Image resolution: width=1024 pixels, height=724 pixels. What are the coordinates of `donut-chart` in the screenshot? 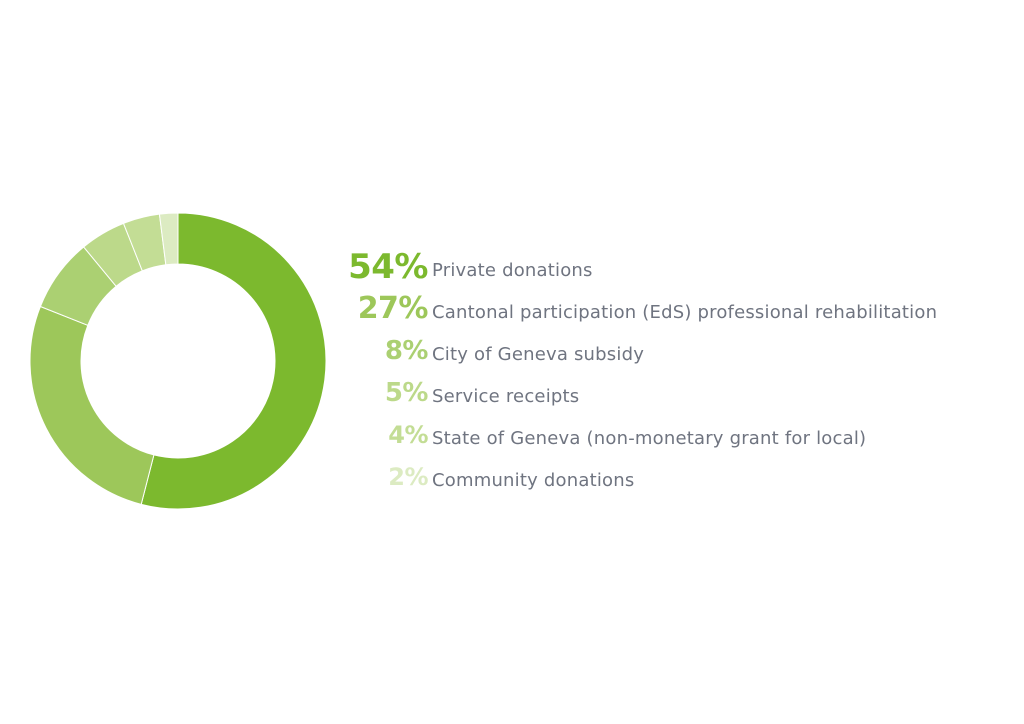 It's located at (178, 361).